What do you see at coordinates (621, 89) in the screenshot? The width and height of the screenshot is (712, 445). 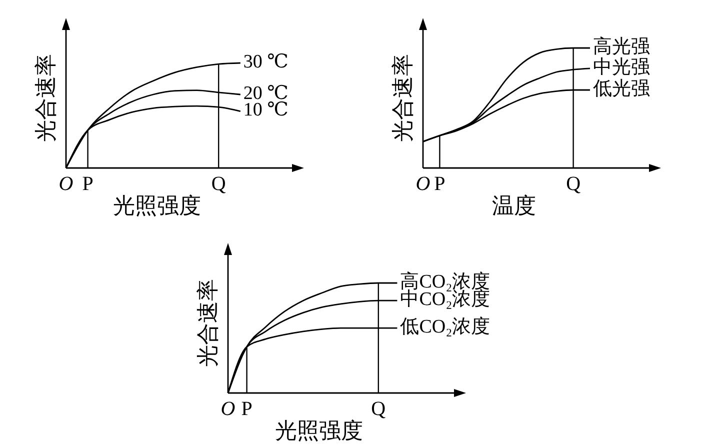 I see `series-label: 低光强` at bounding box center [621, 89].